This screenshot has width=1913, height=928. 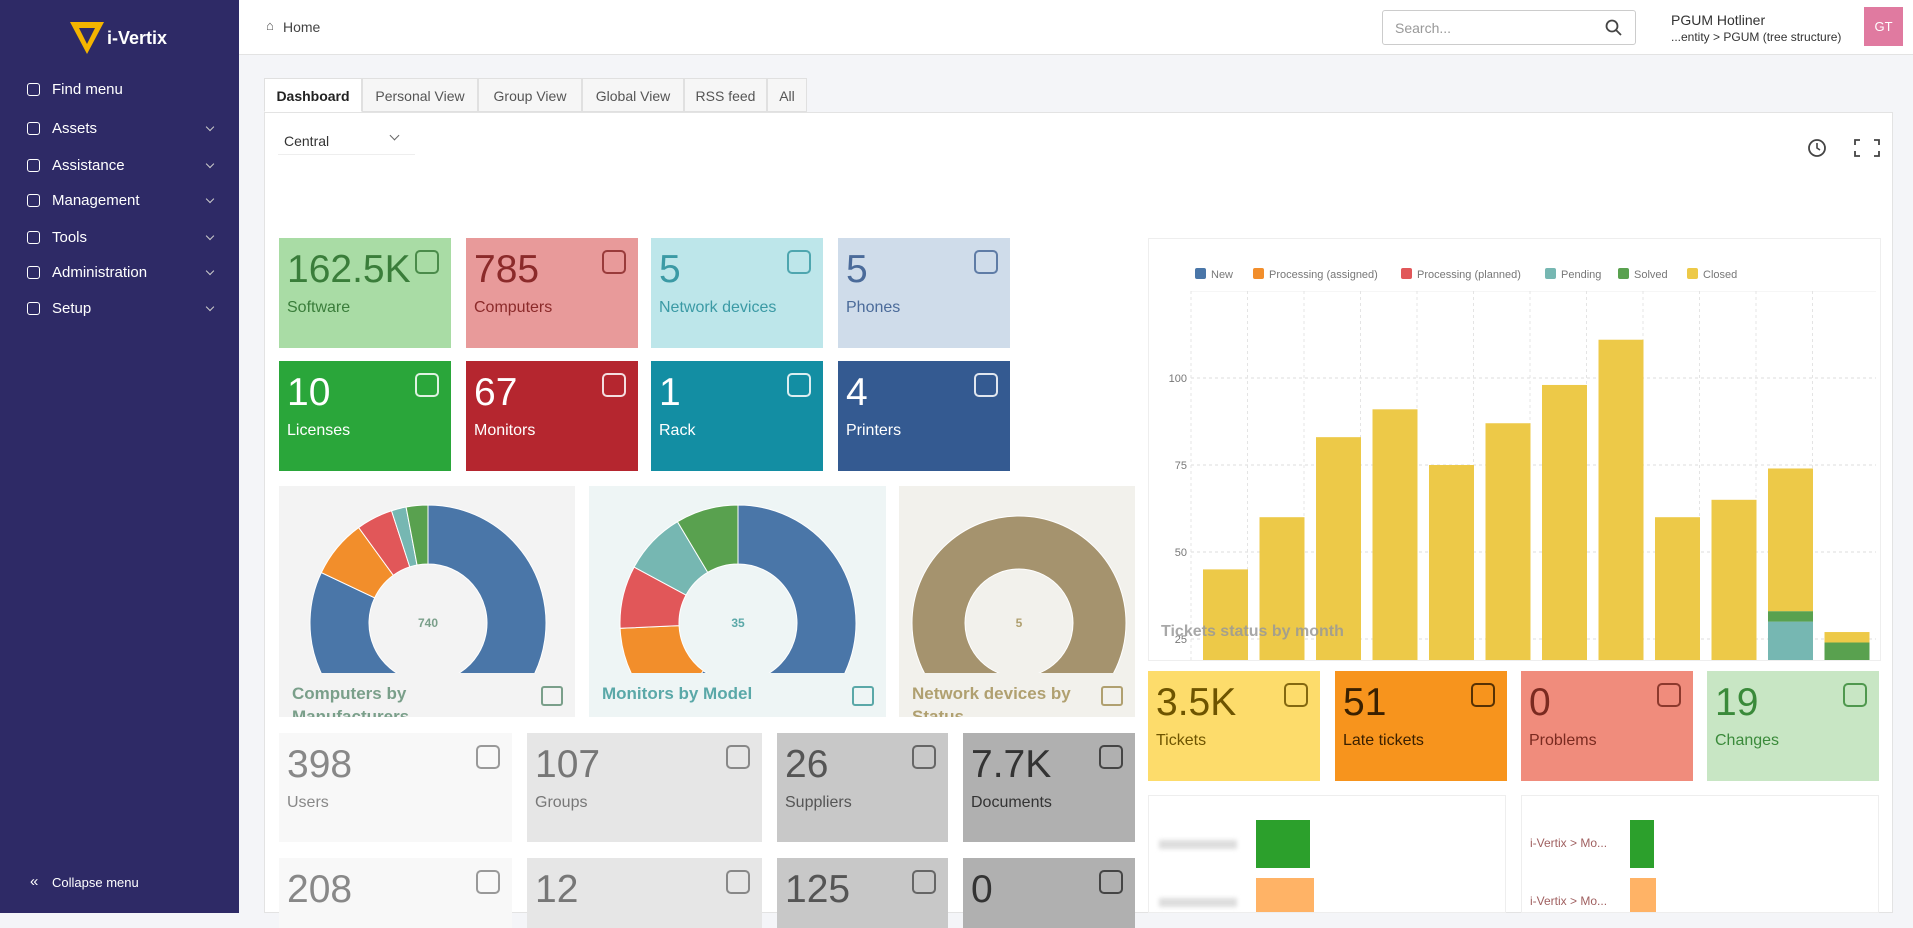 What do you see at coordinates (319, 430) in the screenshot?
I see `card-label: Licenses` at bounding box center [319, 430].